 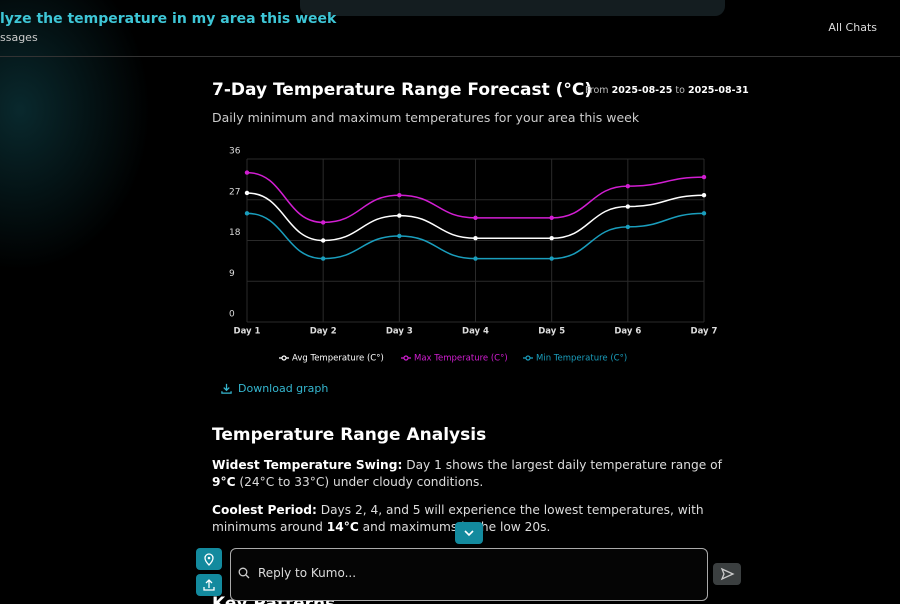 I want to click on bold-text: Coolest Period:, so click(x=264, y=510).